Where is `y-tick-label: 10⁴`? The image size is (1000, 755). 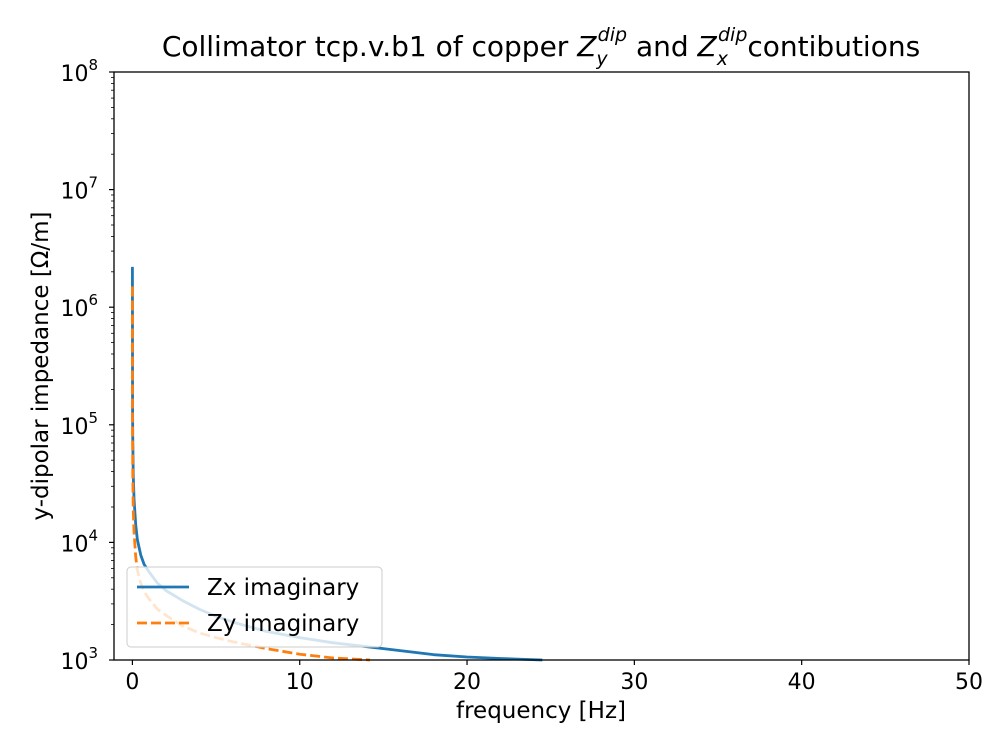
y-tick-label: 10⁴ is located at coordinates (79, 541).